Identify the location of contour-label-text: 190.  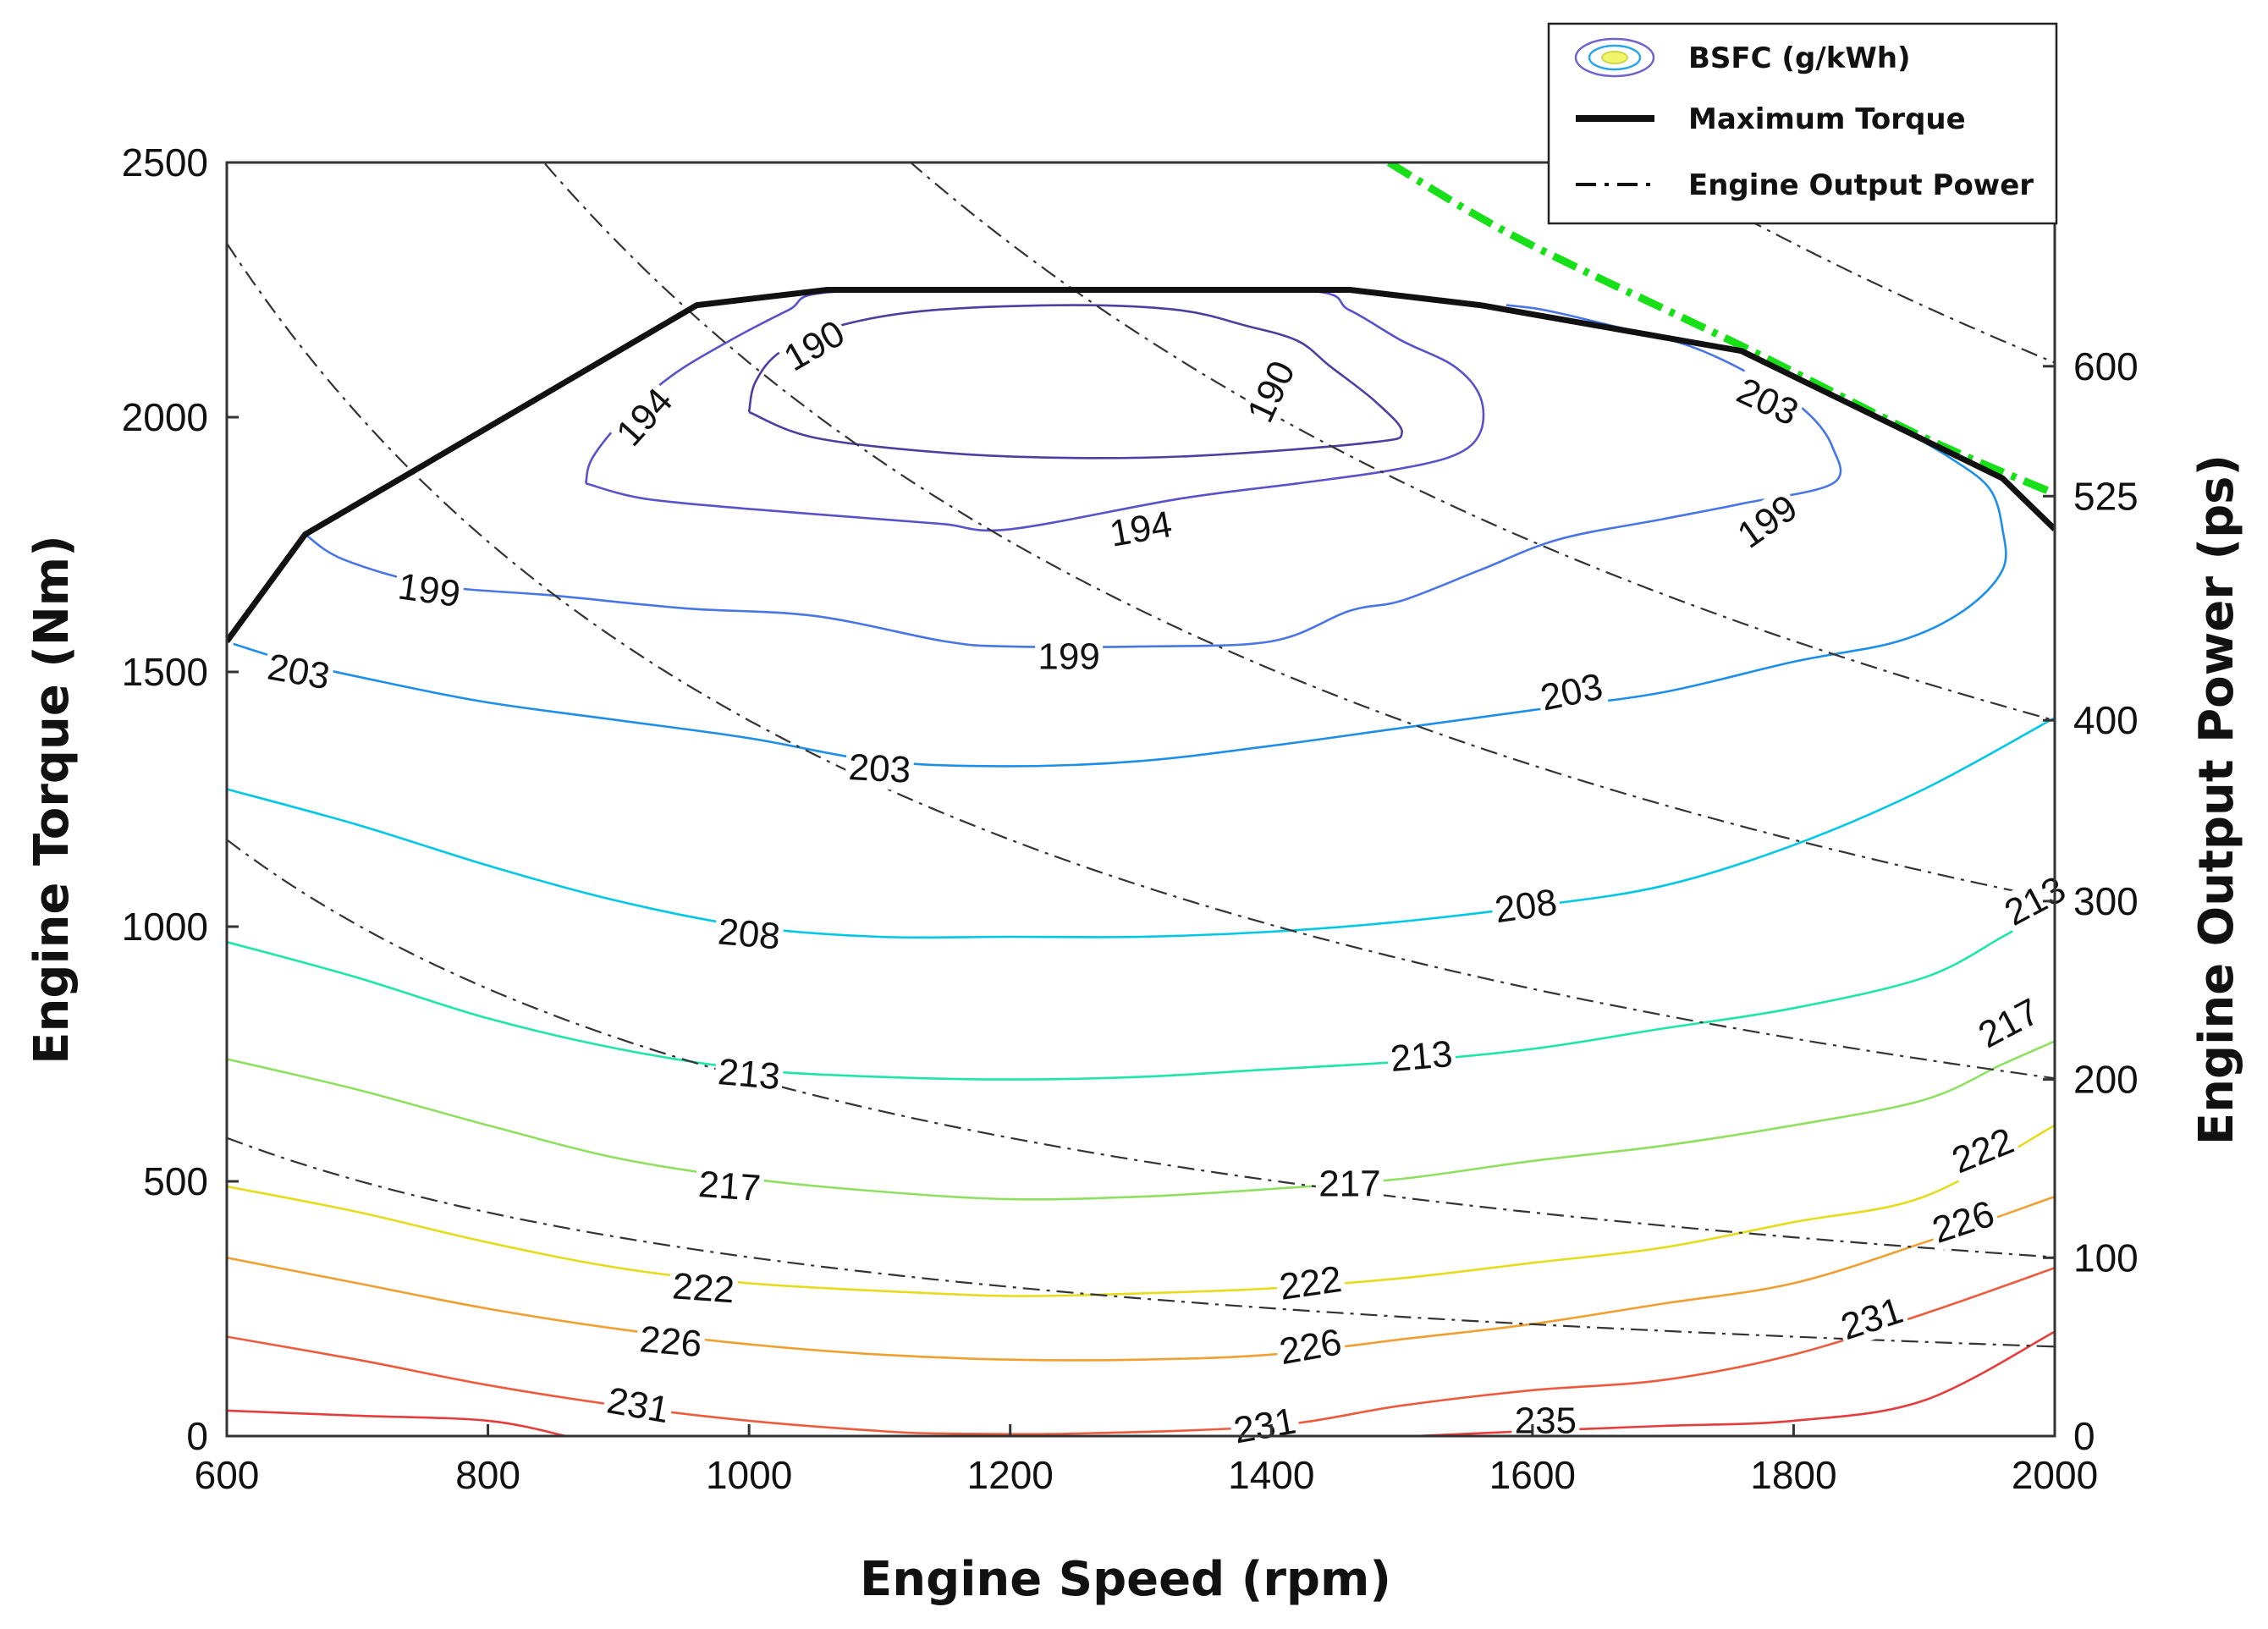
(814, 345).